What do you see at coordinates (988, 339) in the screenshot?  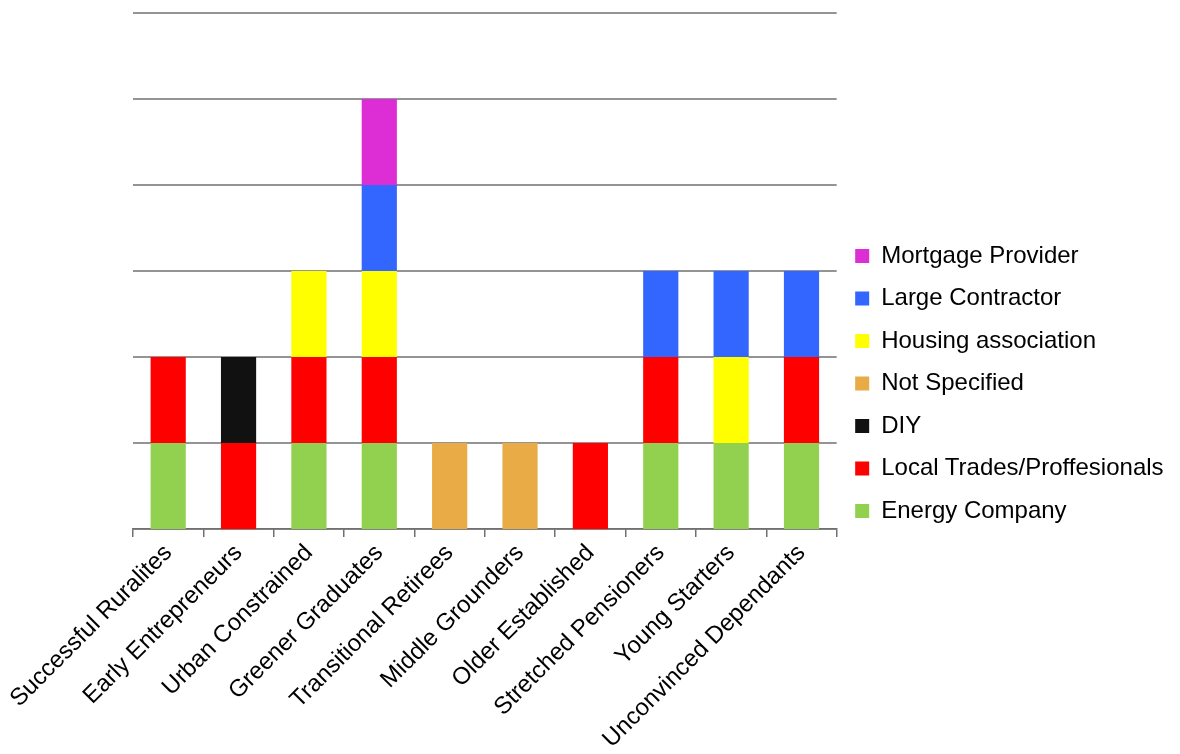 I see `legend-label: Housing association` at bounding box center [988, 339].